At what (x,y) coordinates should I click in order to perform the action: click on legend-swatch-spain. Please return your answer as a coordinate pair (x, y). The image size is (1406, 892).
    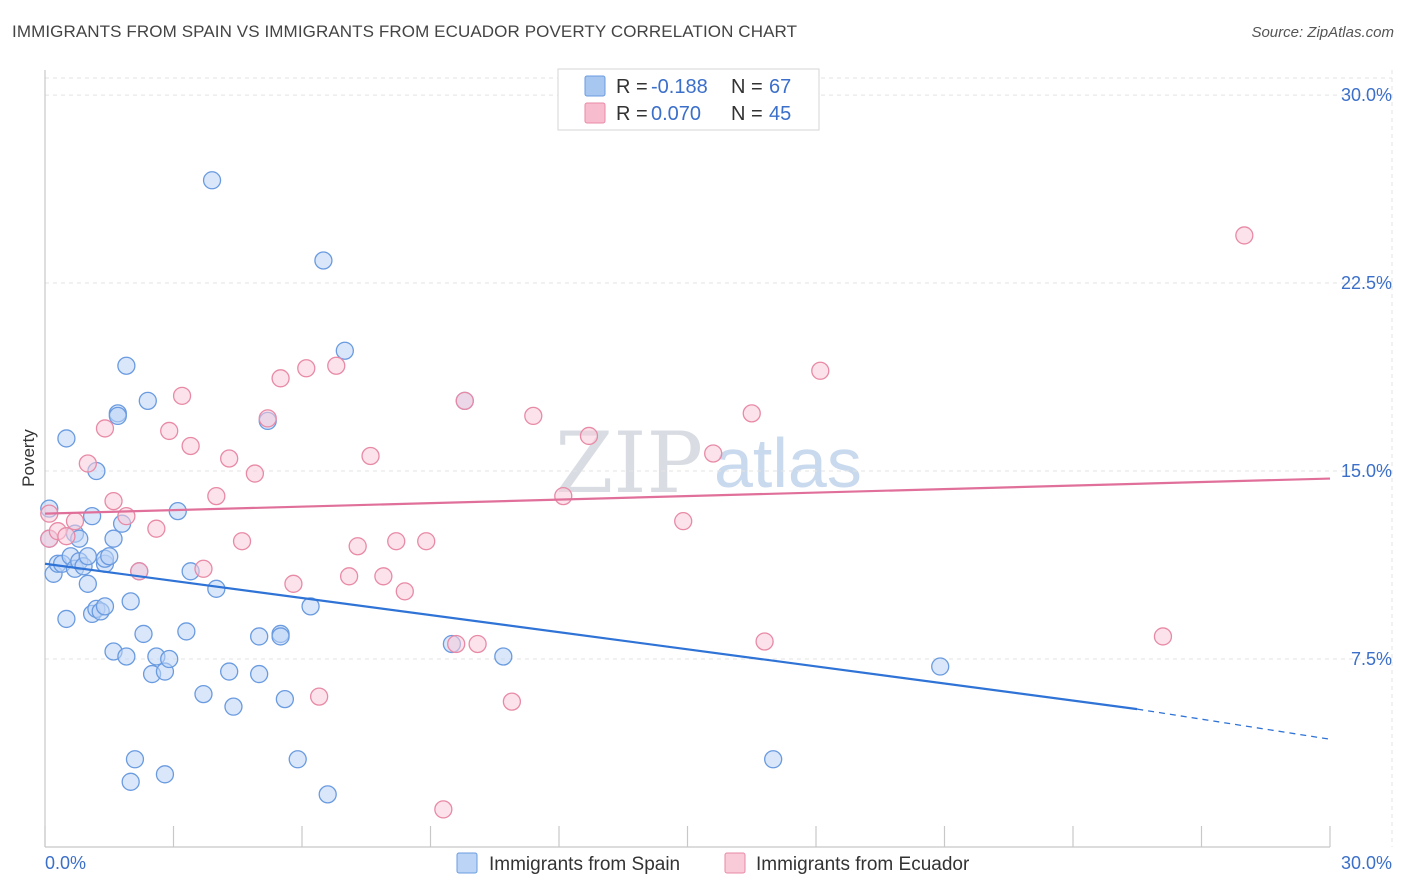
    Looking at the image, I should click on (595, 86).